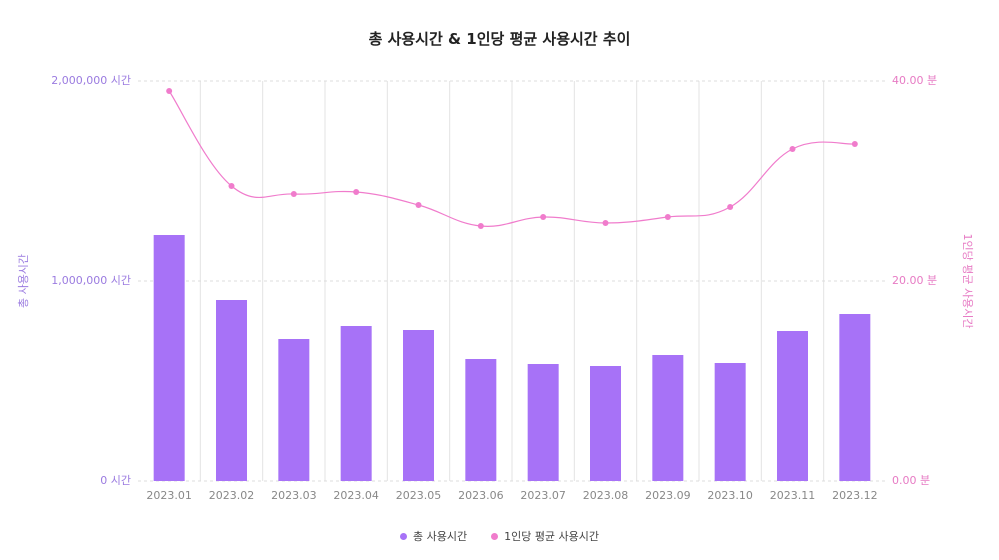 This screenshot has height=560, width=999. What do you see at coordinates (730, 495) in the screenshot?
I see `x-tick-label: 2023.10` at bounding box center [730, 495].